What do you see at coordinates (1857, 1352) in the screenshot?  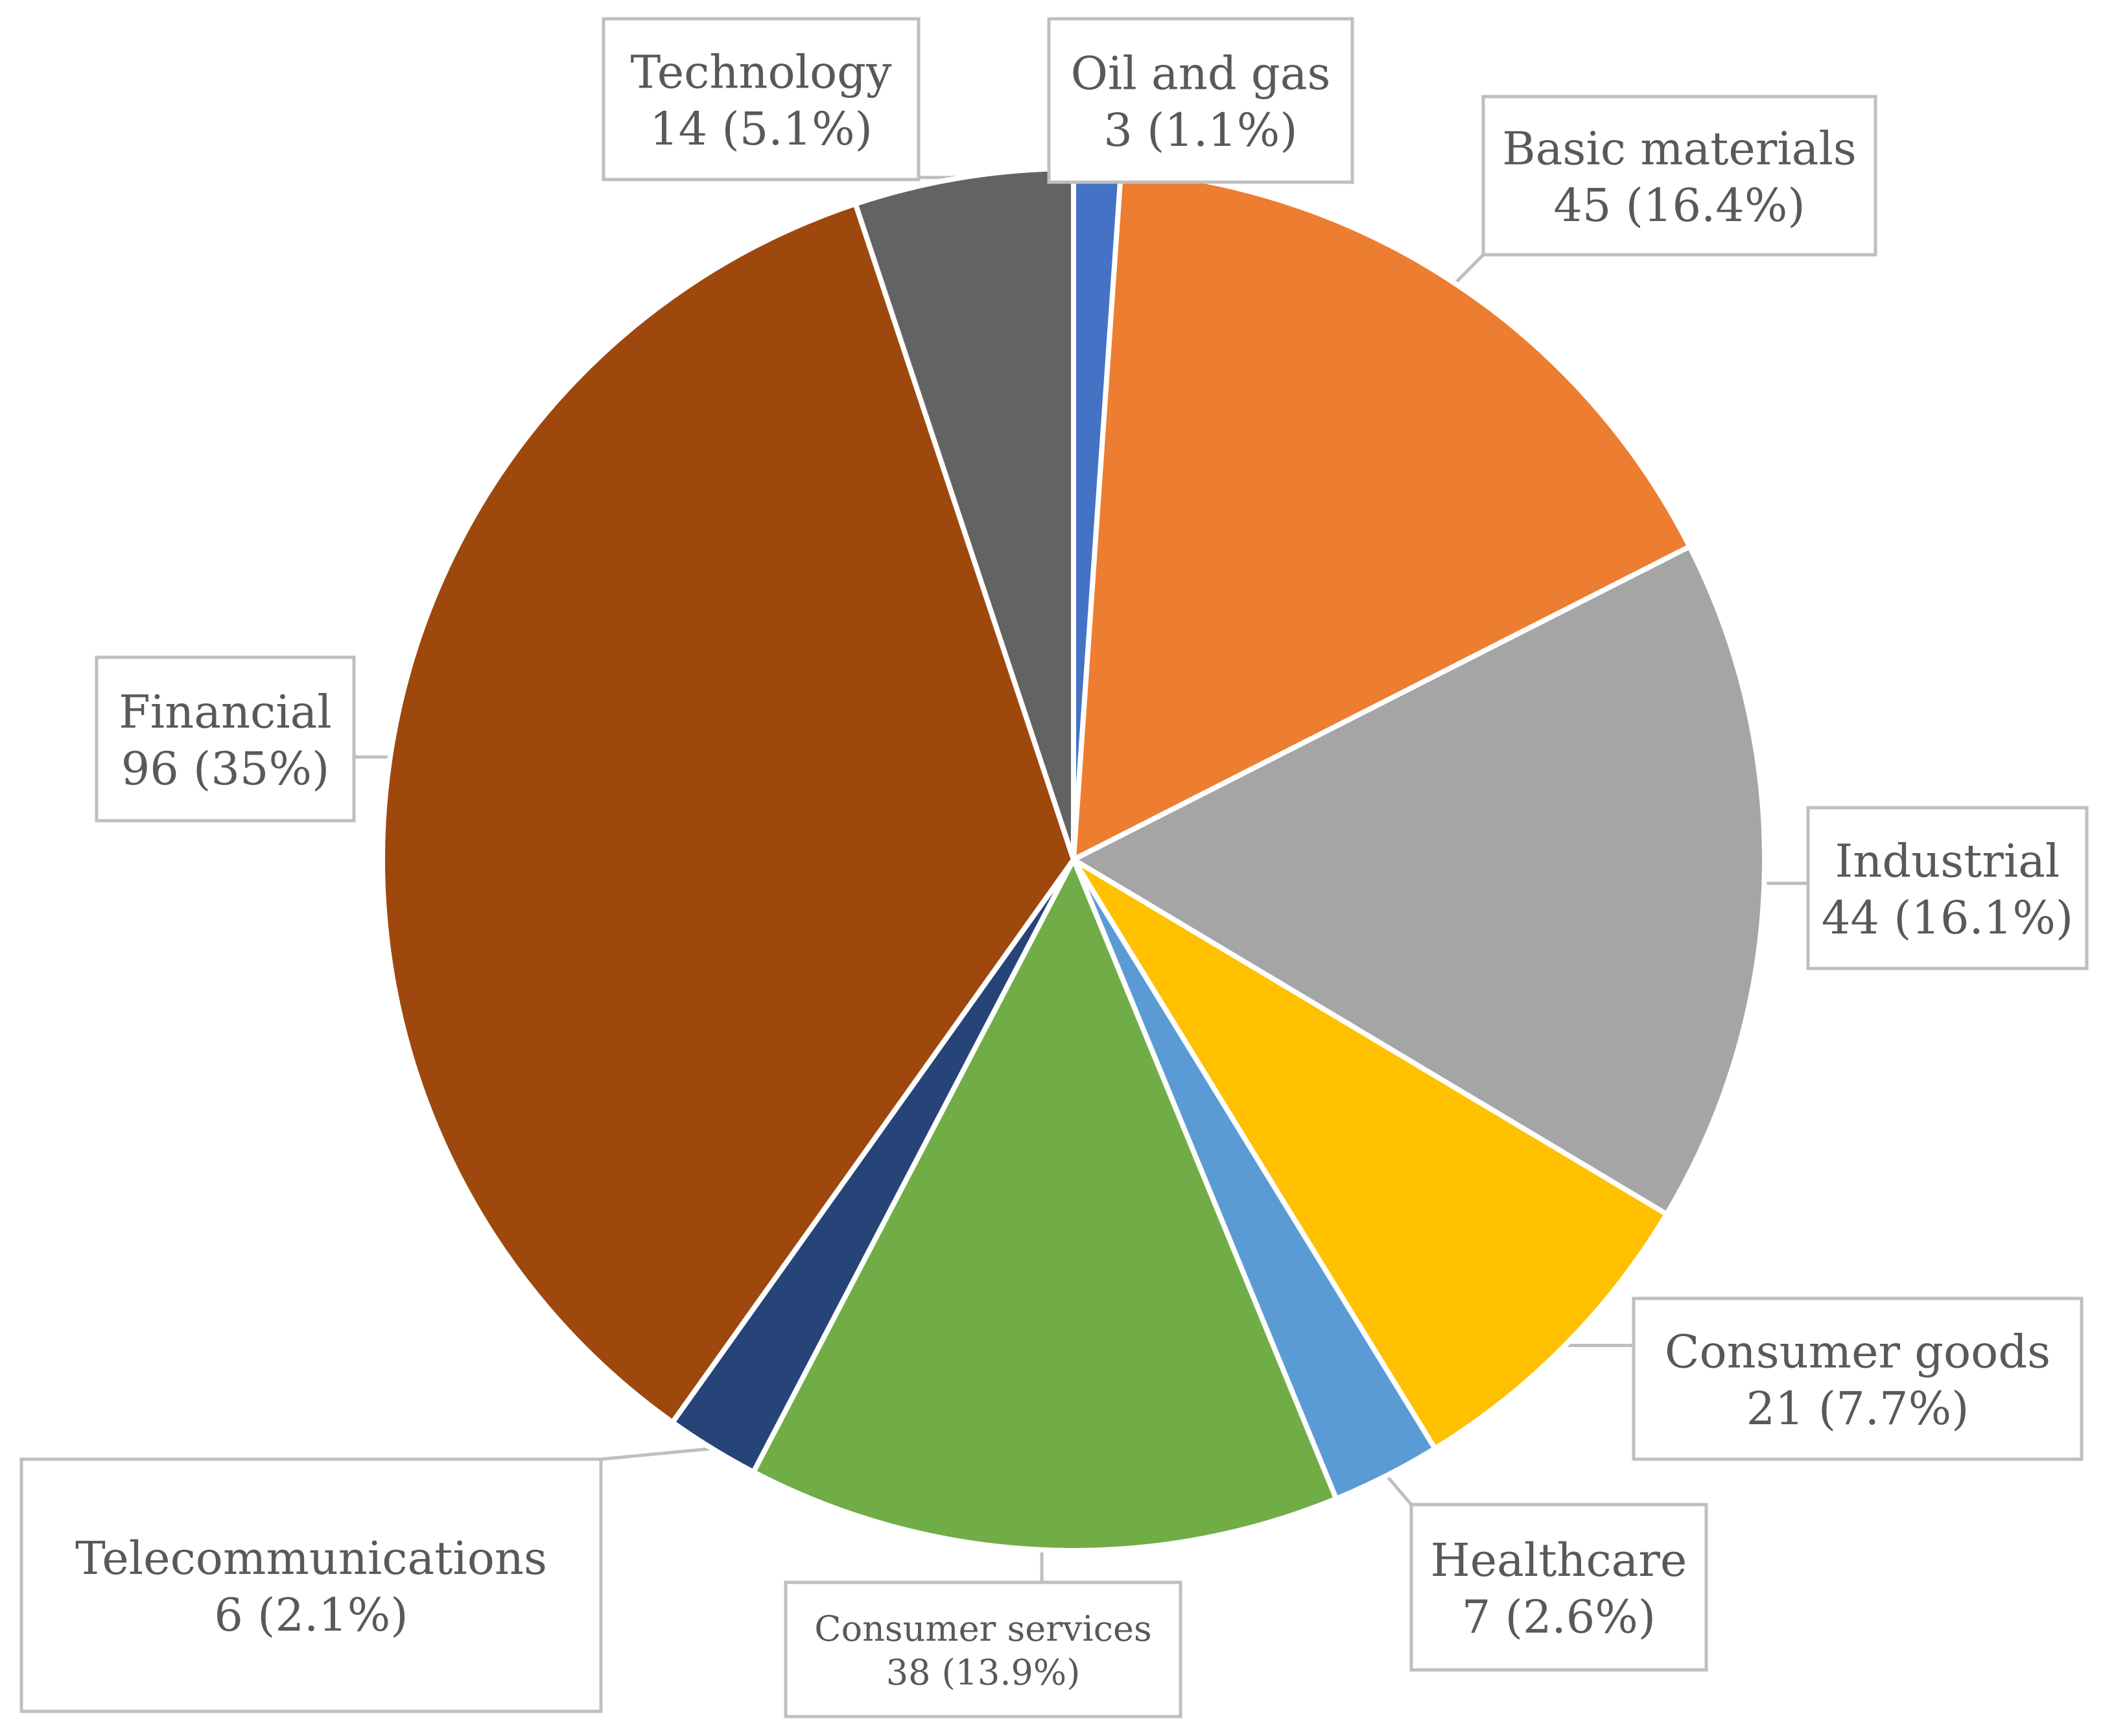 I see `data-label-name: Consumer goods` at bounding box center [1857, 1352].